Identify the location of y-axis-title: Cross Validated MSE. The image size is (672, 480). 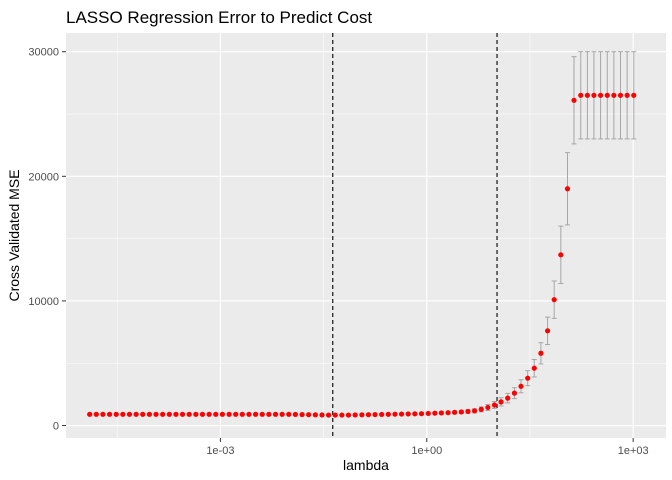
(14, 235).